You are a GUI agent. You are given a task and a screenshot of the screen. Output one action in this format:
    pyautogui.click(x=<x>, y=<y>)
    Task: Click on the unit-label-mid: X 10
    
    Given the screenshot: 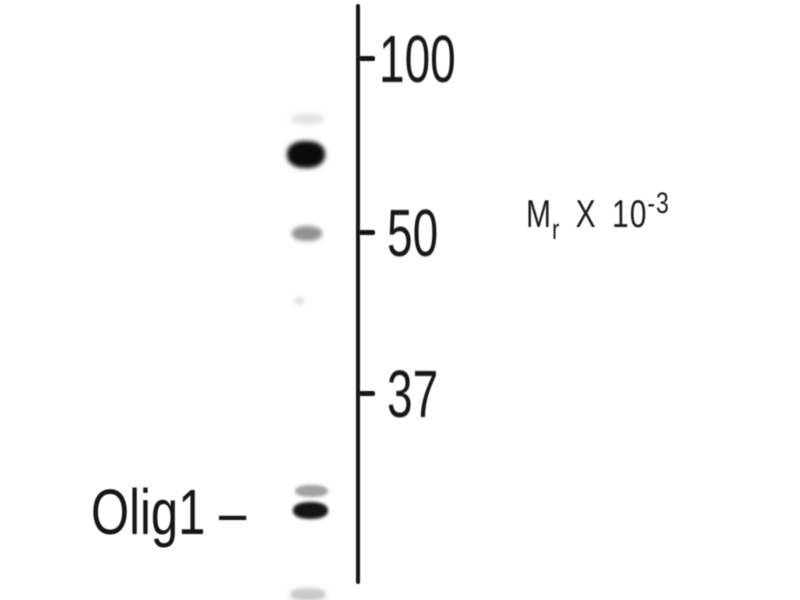 What is the action you would take?
    pyautogui.click(x=604, y=215)
    